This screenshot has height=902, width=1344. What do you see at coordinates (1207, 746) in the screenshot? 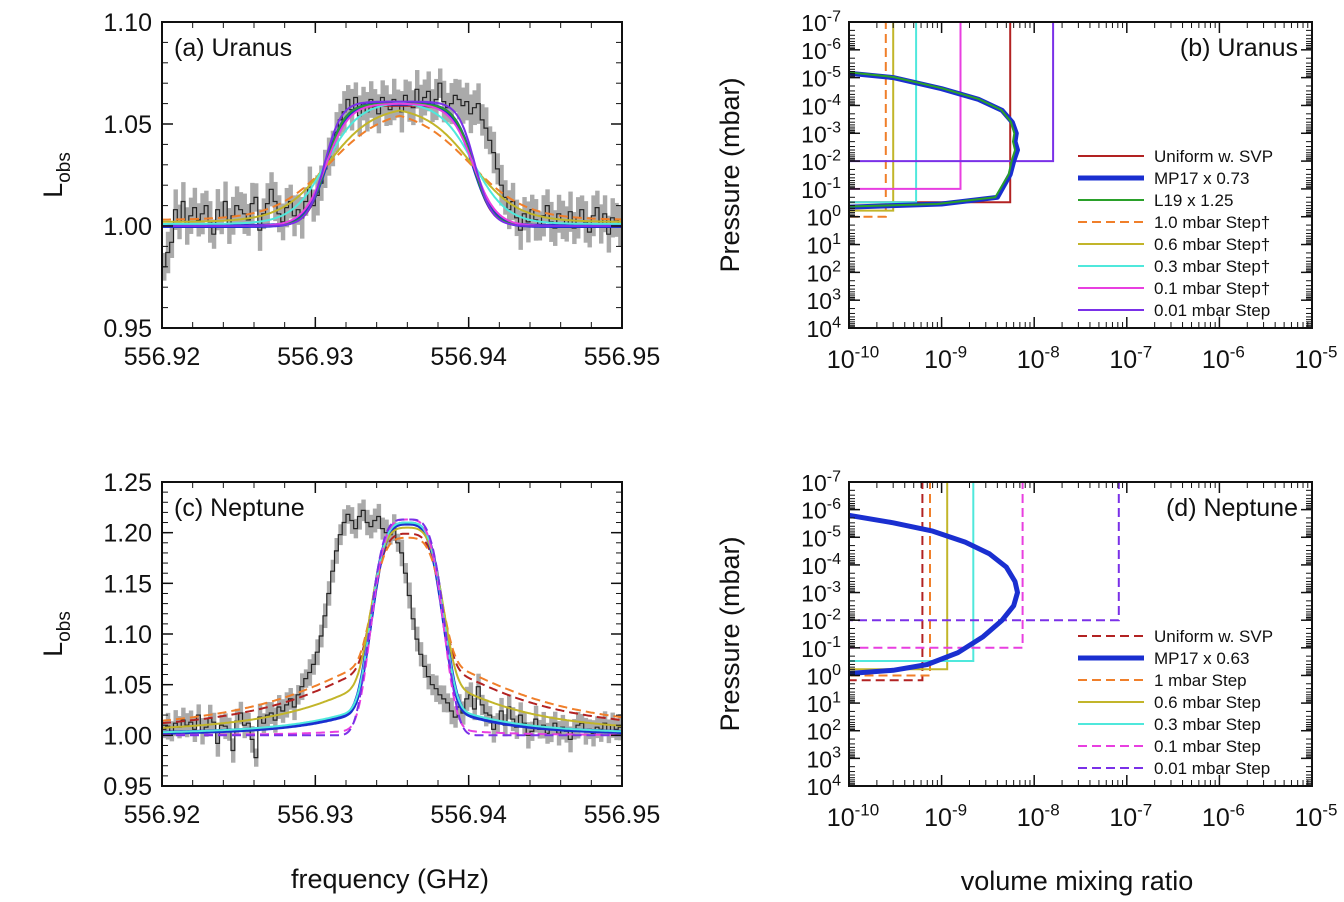
I see `legend-label-step01: 0.1 mbar Step` at bounding box center [1207, 746].